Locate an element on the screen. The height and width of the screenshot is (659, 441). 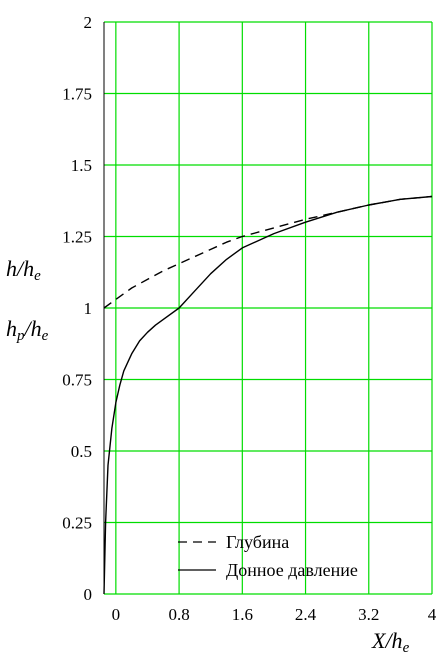
x-tick-label-5: 4 is located at coordinates (432, 614).